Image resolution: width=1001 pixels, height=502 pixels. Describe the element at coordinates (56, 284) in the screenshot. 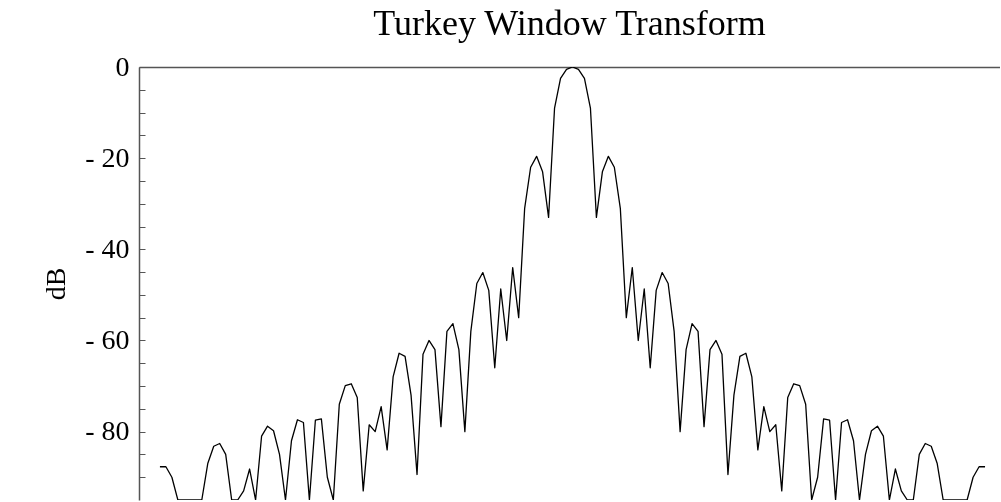

I see `y-axis-title: dB` at that location.